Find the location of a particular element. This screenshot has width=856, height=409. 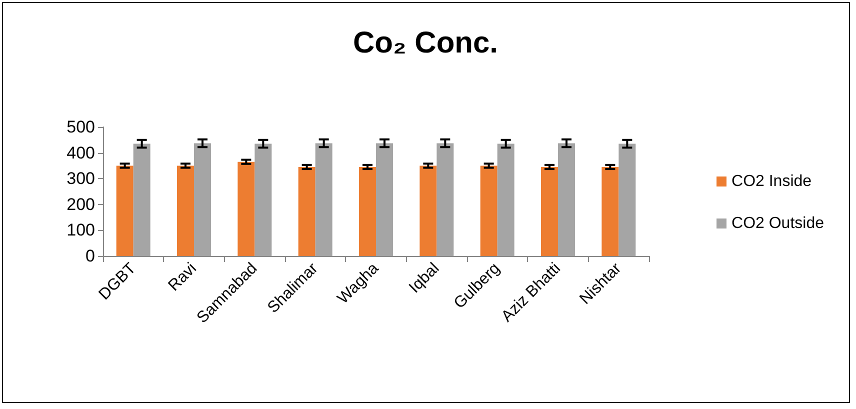

y-tick-label: 0 is located at coordinates (90, 256).